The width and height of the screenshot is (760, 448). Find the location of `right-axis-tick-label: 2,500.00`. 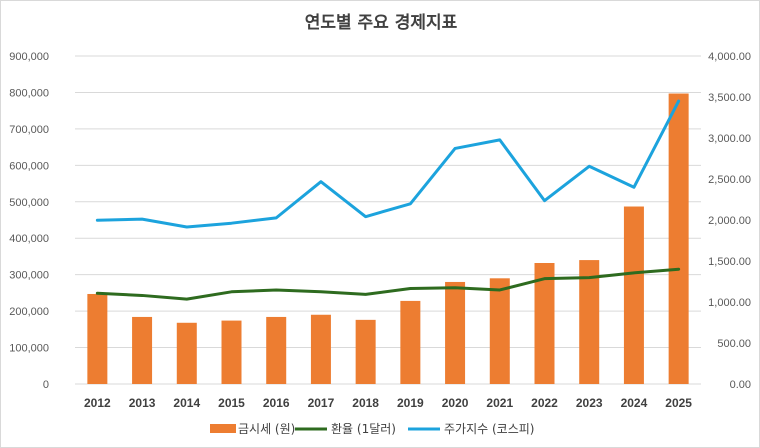

right-axis-tick-label: 2,500.00 is located at coordinates (729, 180).